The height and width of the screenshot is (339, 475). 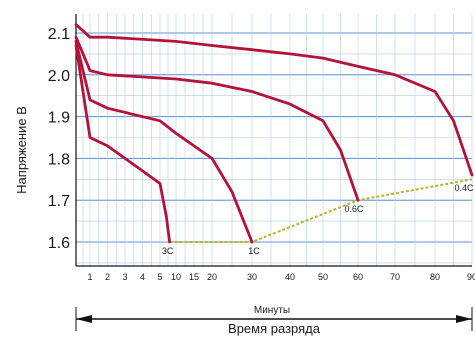 What do you see at coordinates (59, 159) in the screenshot?
I see `y-tick-label: 1.8` at bounding box center [59, 159].